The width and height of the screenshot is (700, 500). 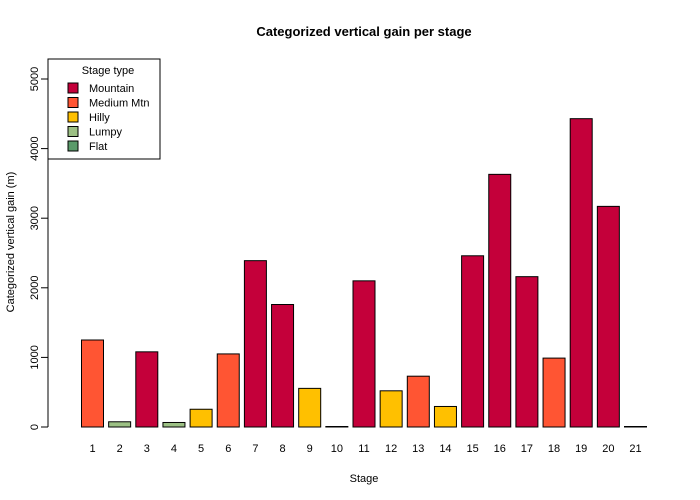 I want to click on x-tick-label: 8, so click(x=282, y=449).